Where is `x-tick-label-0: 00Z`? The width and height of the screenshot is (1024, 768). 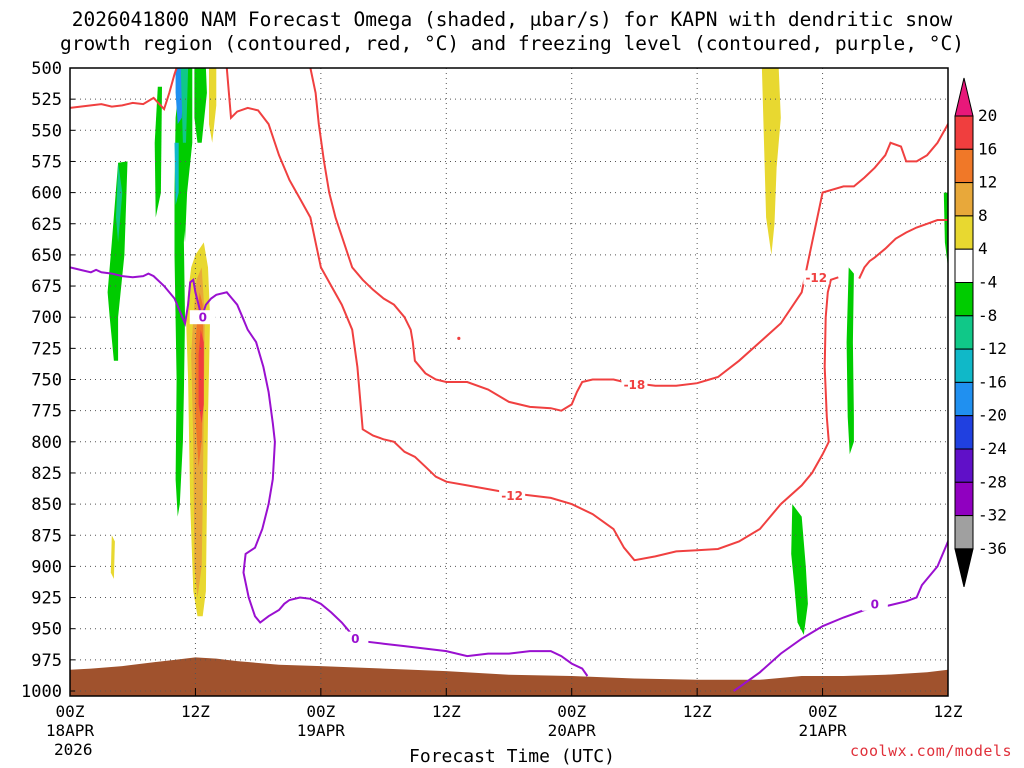 x-tick-label-0: 00Z is located at coordinates (70, 711).